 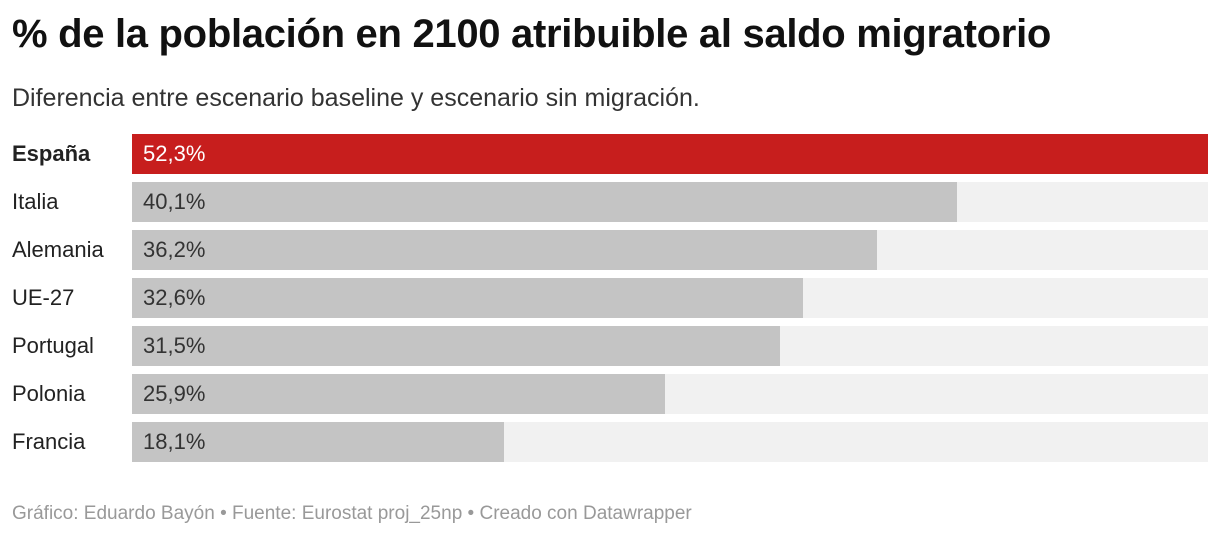 I want to click on bar-row: UE-27 32,6%, so click(x=610, y=298).